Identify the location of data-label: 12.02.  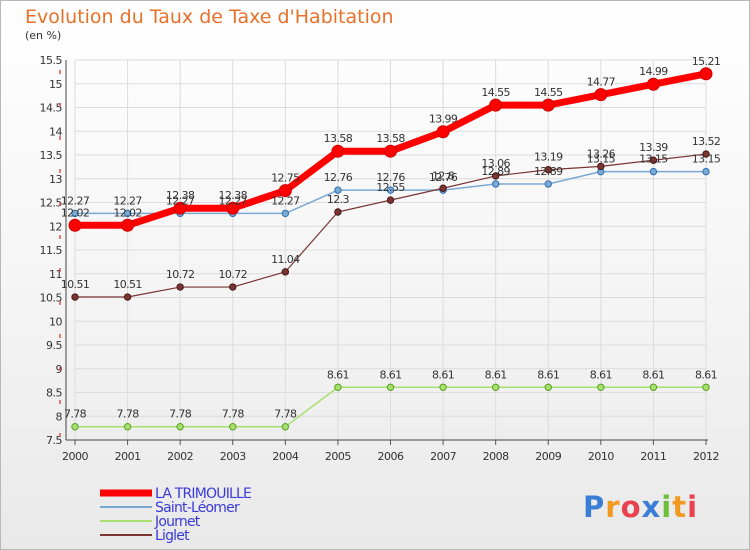
(75, 212).